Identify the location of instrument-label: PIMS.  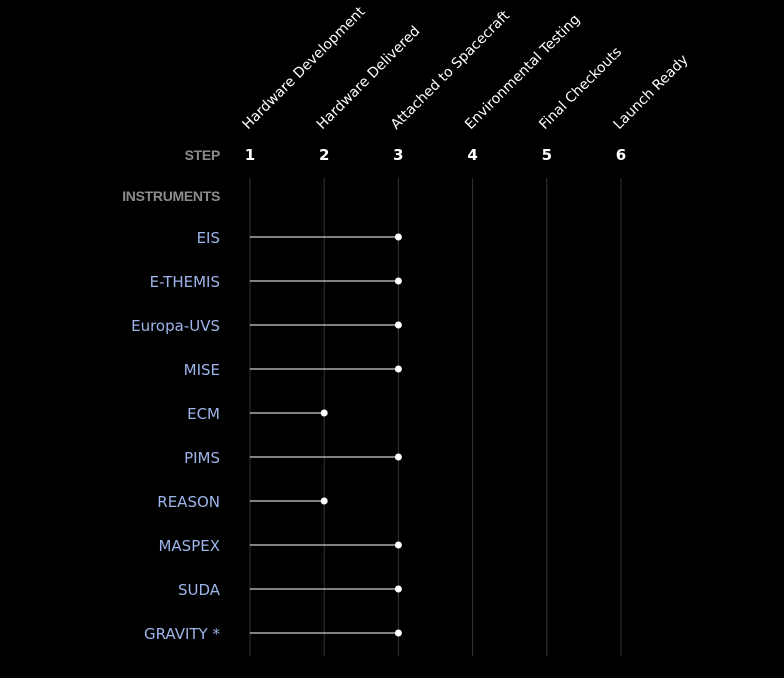
(202, 458).